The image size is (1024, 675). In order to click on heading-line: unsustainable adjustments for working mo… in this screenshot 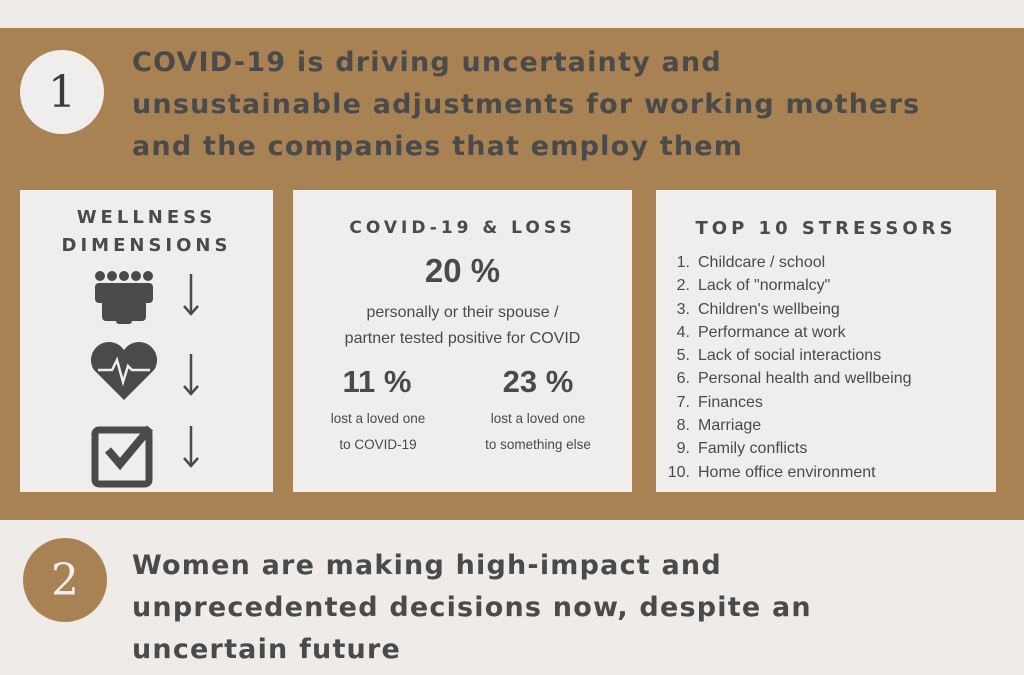, I will do `click(526, 104)`.